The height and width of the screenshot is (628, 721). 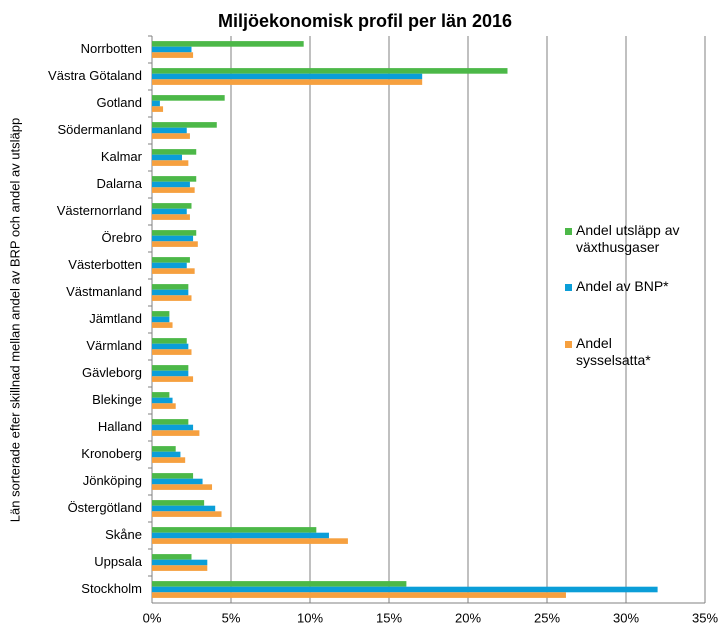 What do you see at coordinates (119, 183) in the screenshot?
I see `y-tick-label: Dalarna` at bounding box center [119, 183].